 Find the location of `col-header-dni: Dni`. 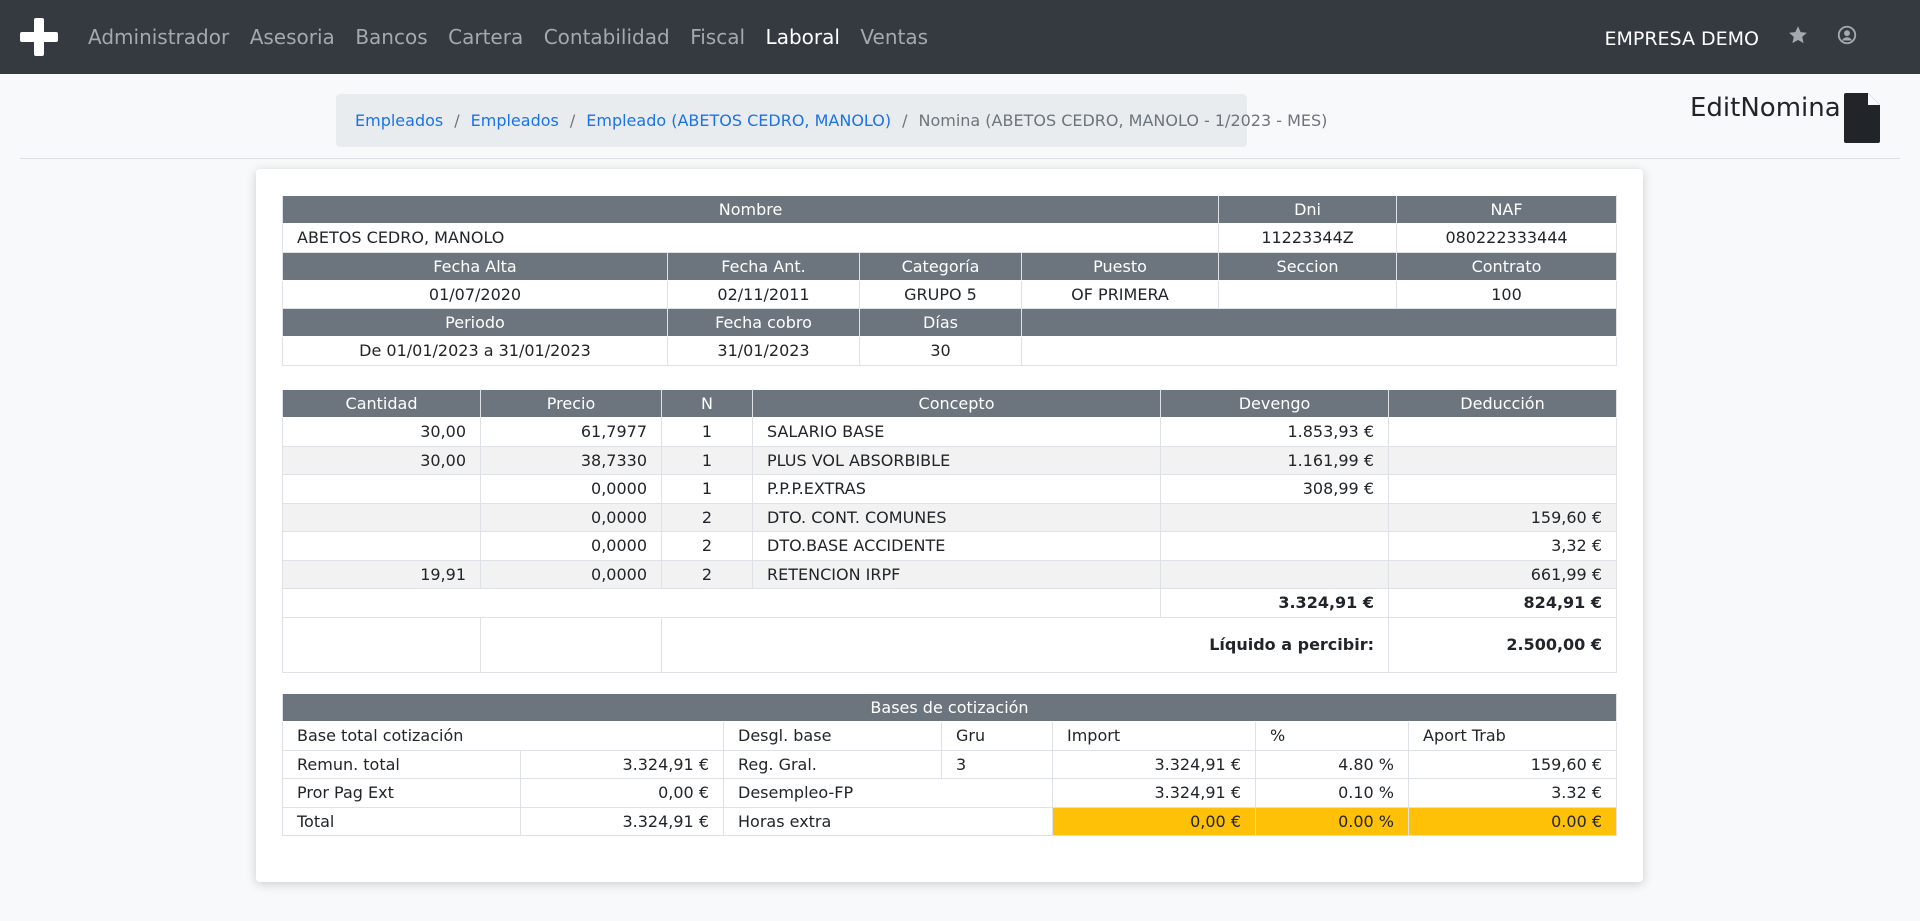

col-header-dni: Dni is located at coordinates (1308, 209).